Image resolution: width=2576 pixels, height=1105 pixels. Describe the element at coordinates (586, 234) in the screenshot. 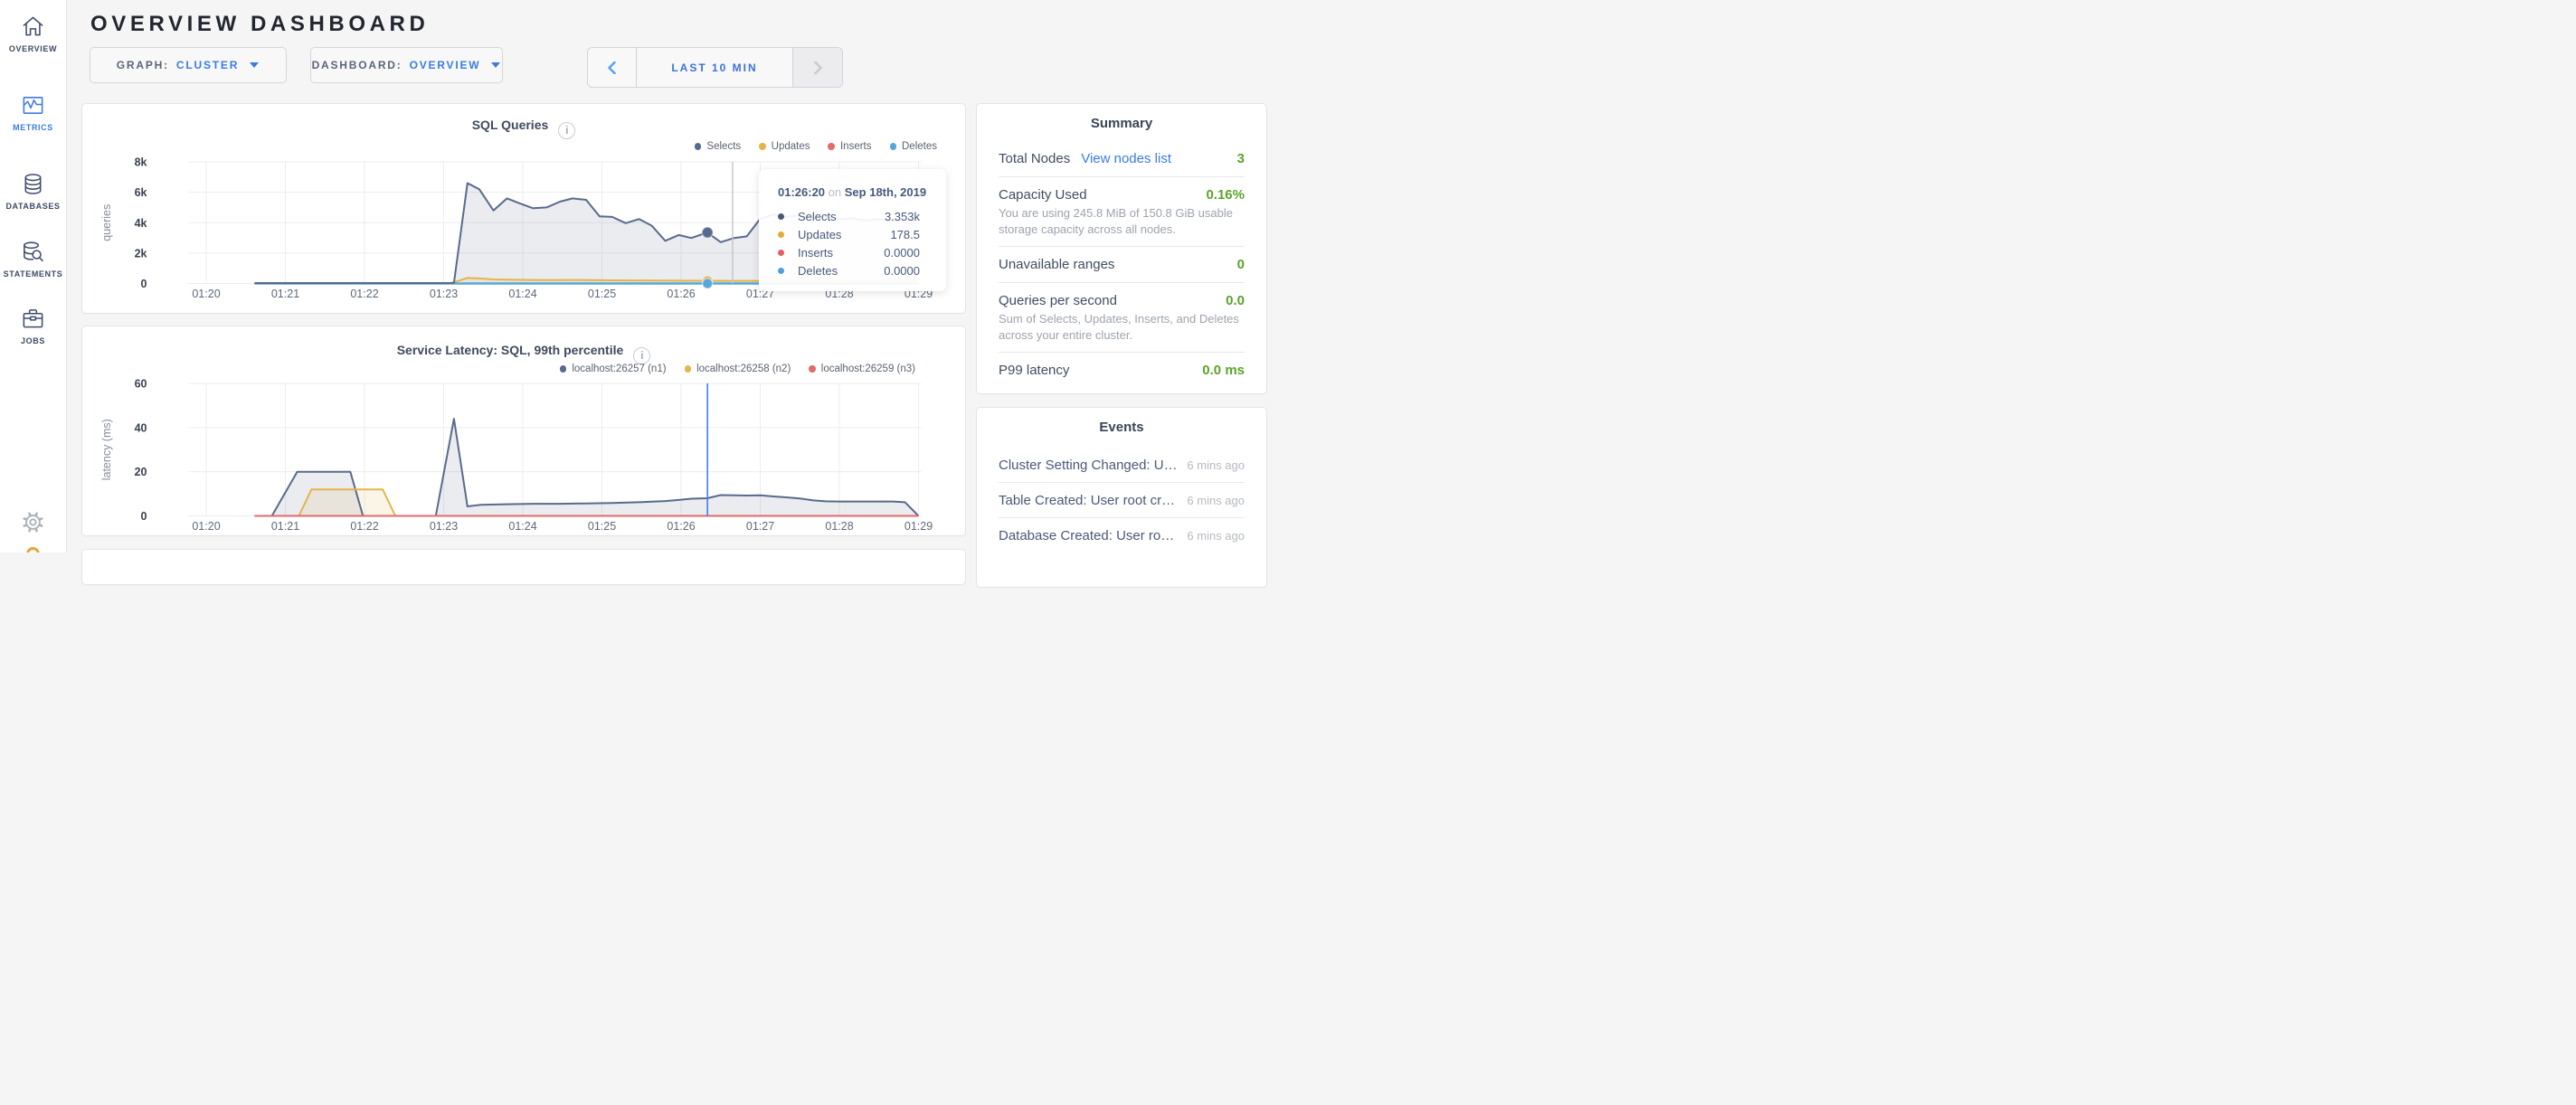

I see `series-area-selects` at that location.